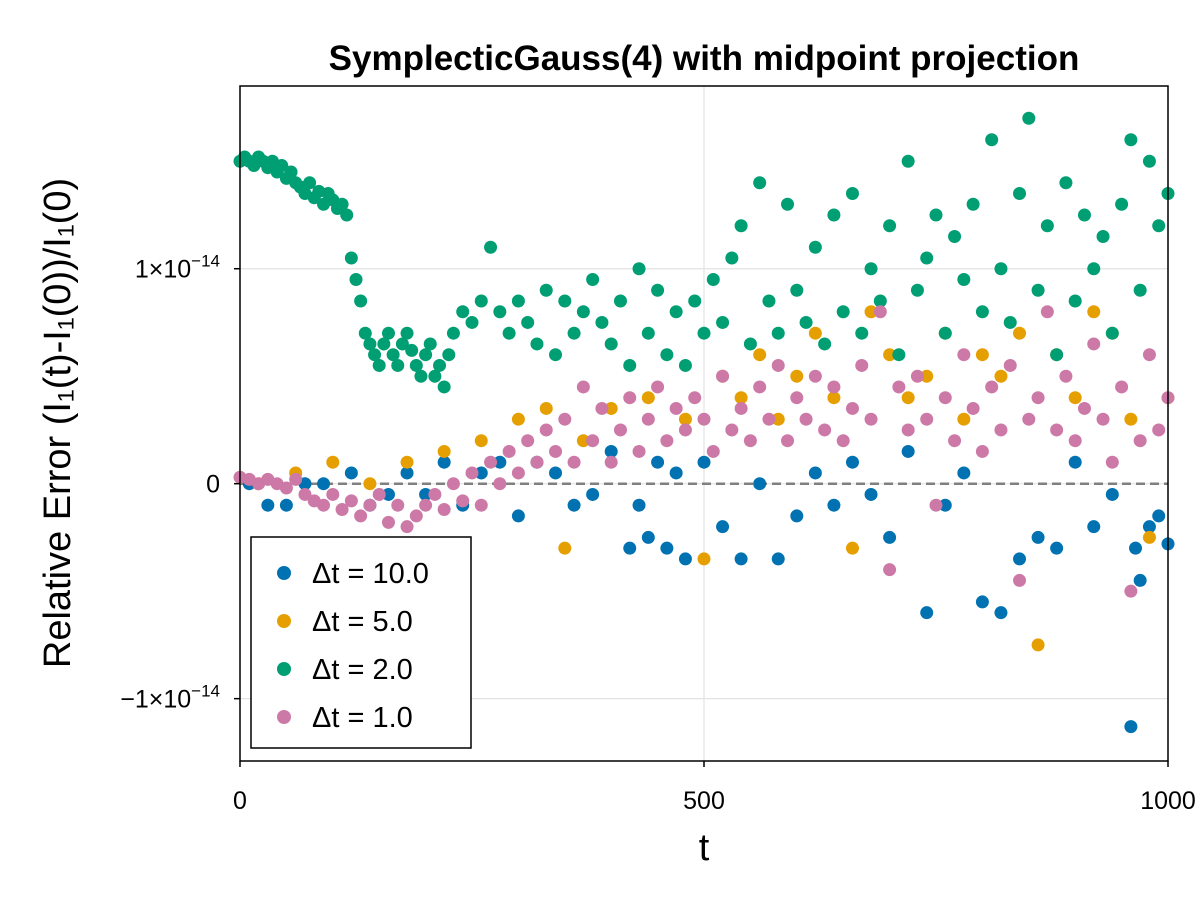  What do you see at coordinates (362, 718) in the screenshot?
I see `legend-label: Δt = 1.0` at bounding box center [362, 718].